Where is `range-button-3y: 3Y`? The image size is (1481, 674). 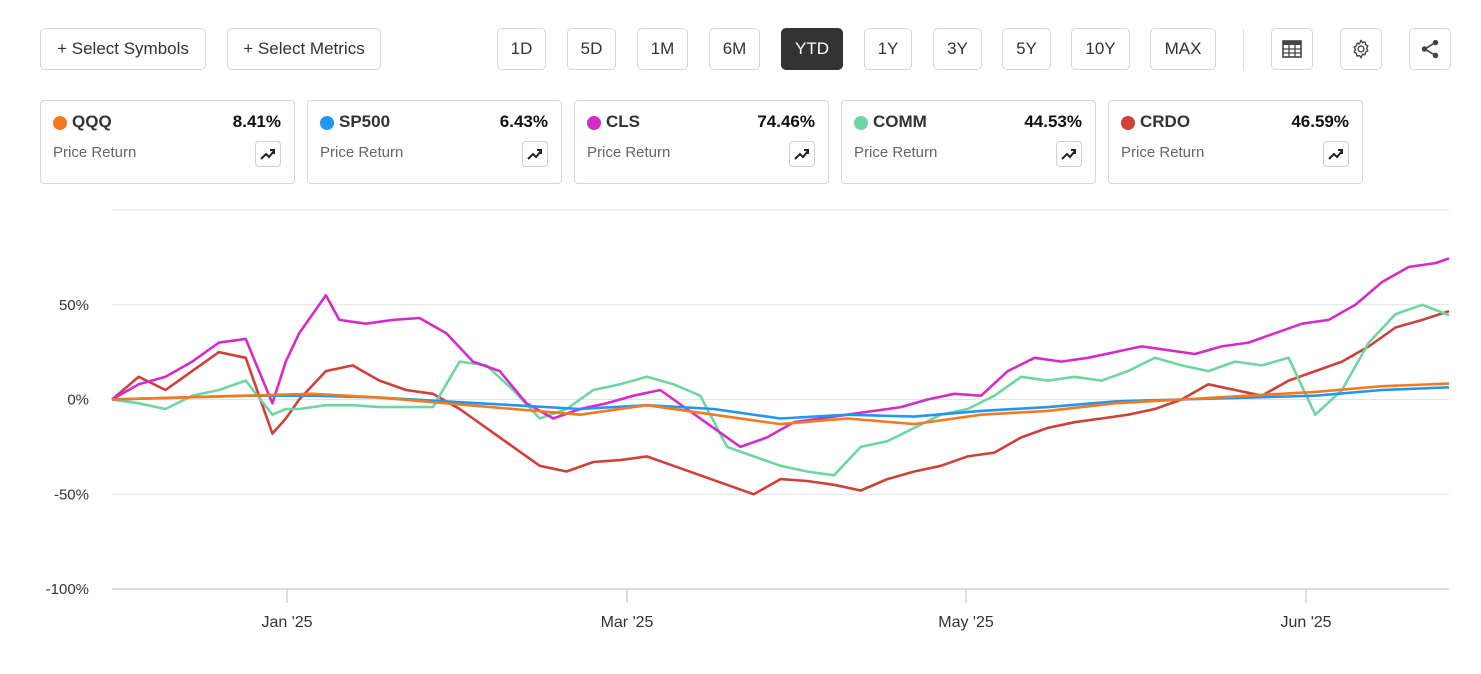
range-button-3y: 3Y is located at coordinates (957, 49).